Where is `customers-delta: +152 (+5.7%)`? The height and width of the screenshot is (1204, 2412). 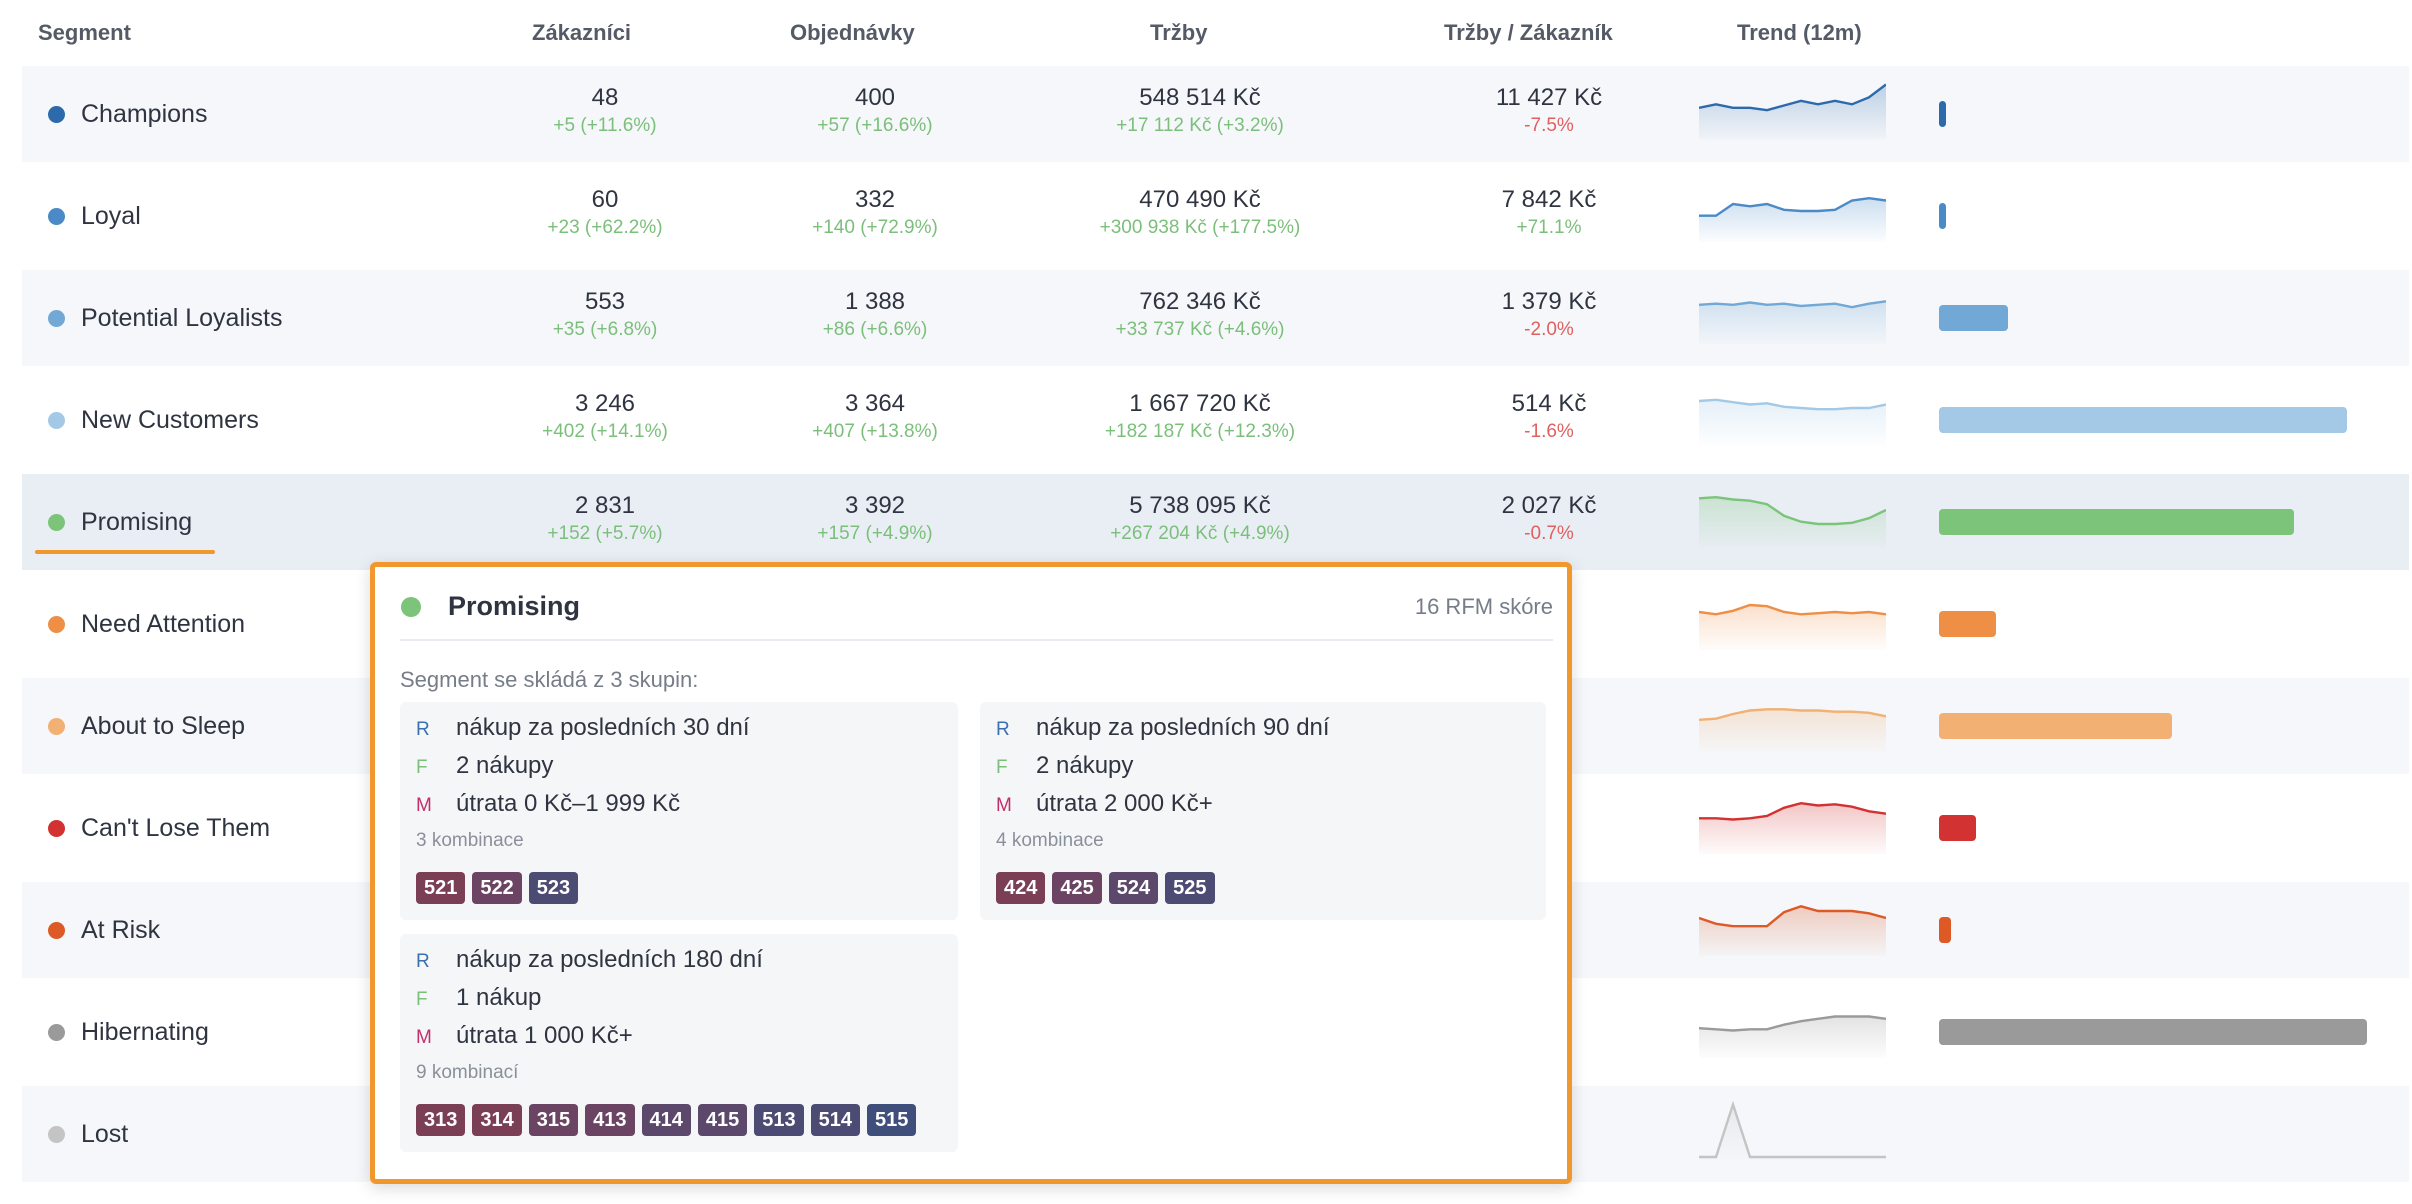
customers-delta: +152 (+5.7%) is located at coordinates (605, 533).